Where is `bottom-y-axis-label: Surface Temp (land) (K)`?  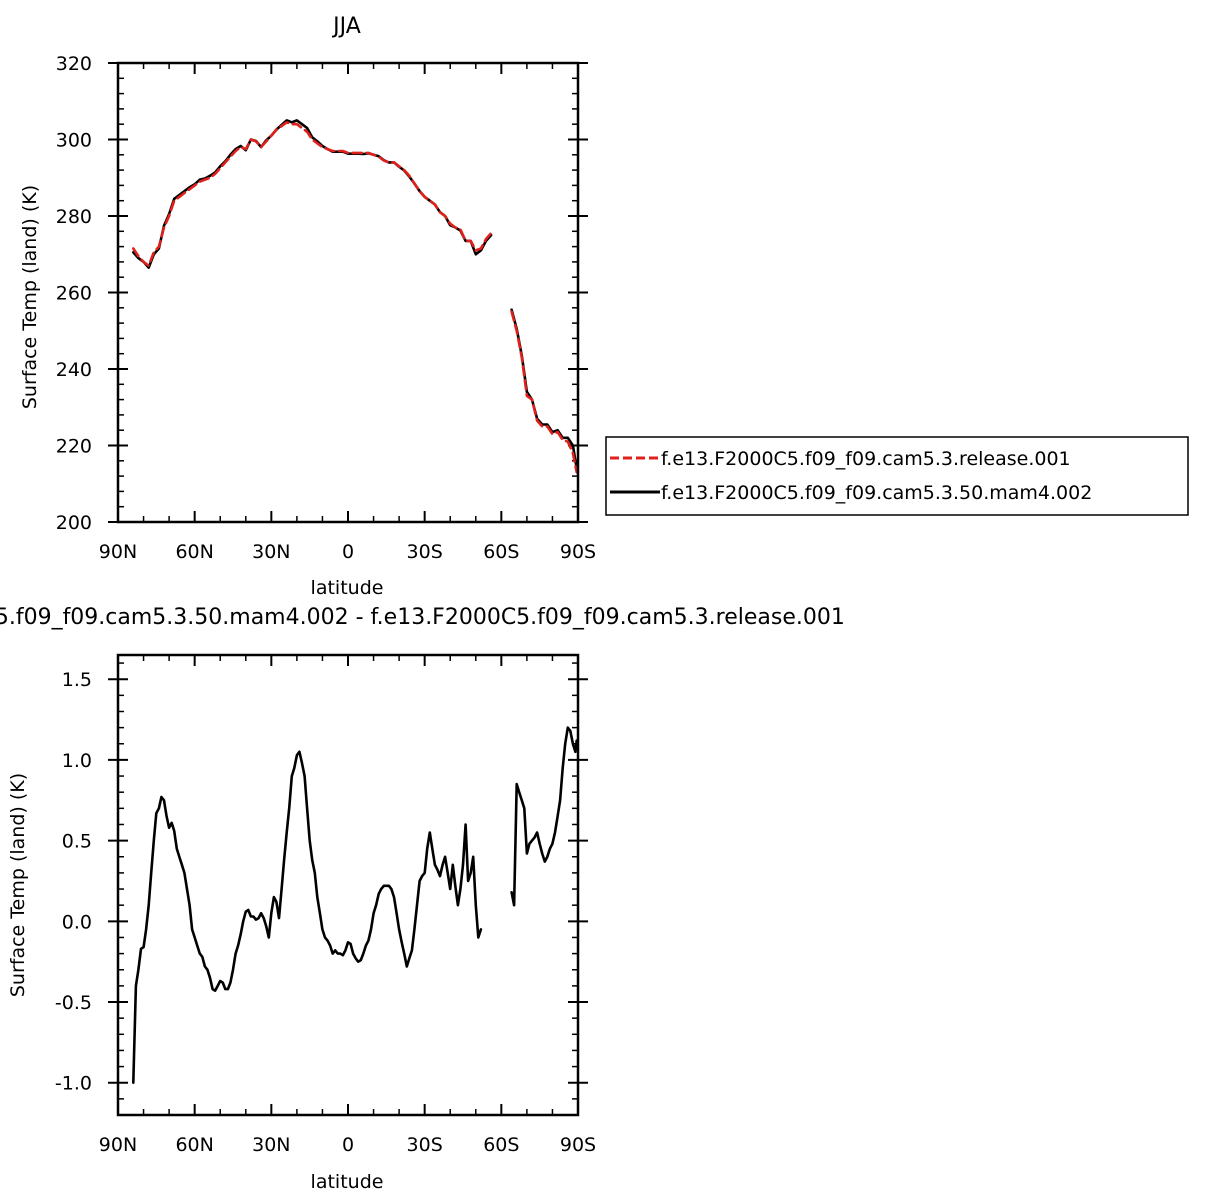
bottom-y-axis-label: Surface Temp (land) (K) is located at coordinates (18, 885).